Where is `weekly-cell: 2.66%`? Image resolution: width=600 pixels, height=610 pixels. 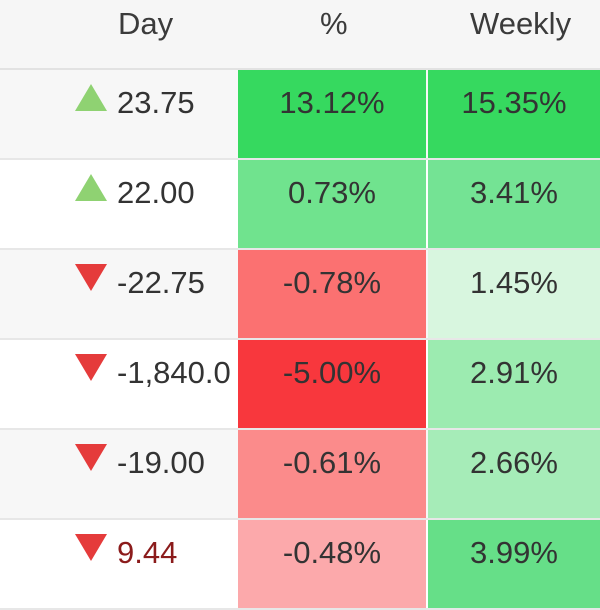
weekly-cell: 2.66% is located at coordinates (514, 474).